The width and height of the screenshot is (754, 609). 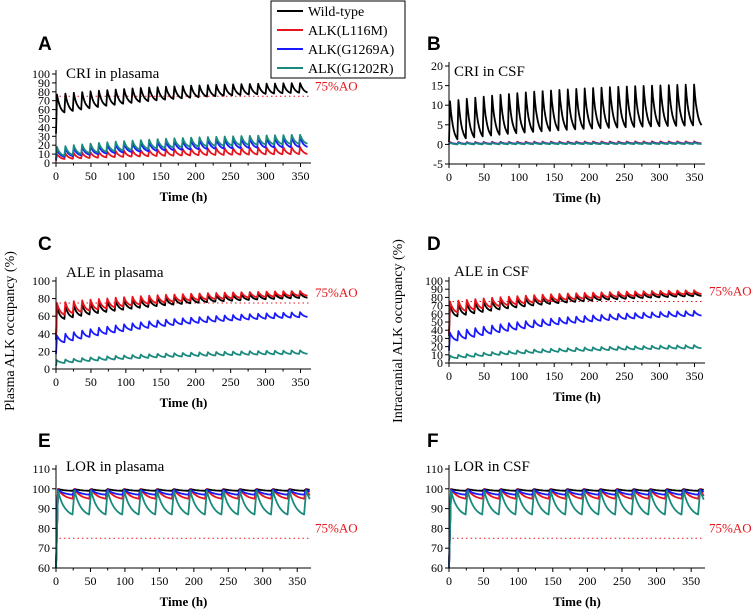 What do you see at coordinates (437, 86) in the screenshot?
I see `y-tick-label: 15` at bounding box center [437, 86].